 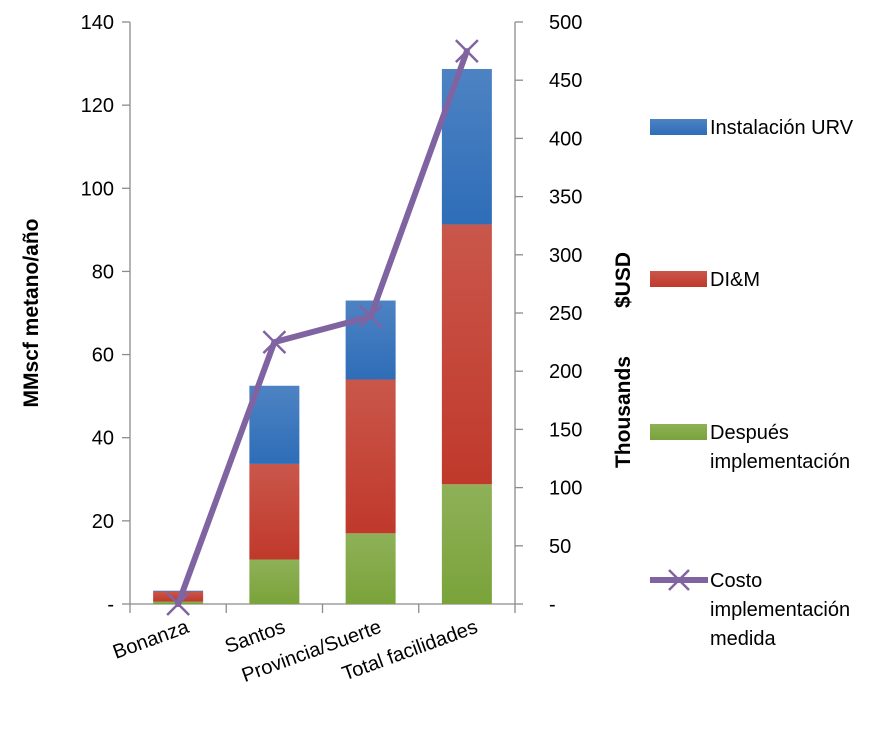 What do you see at coordinates (782, 128) in the screenshot?
I see `legend-label: Instalación URV` at bounding box center [782, 128].